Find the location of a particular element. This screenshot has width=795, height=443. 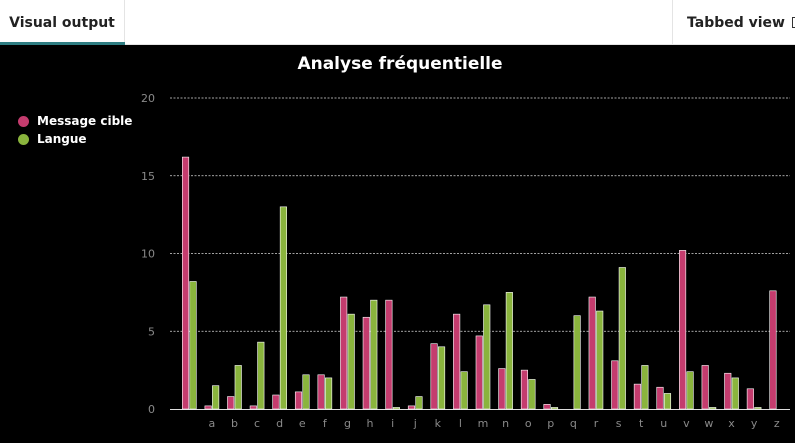

bar-message-c is located at coordinates (253, 407).